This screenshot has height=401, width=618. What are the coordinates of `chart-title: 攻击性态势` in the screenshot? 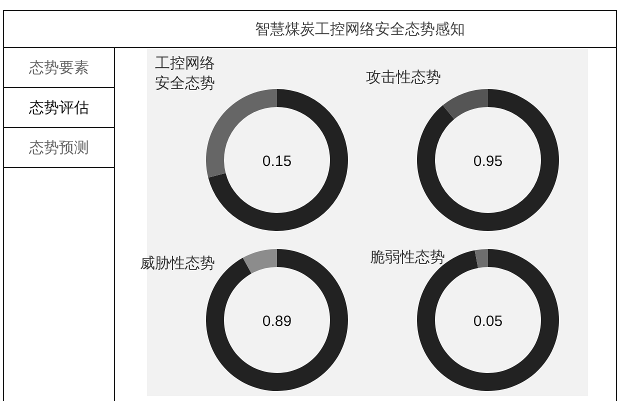 It's located at (403, 77).